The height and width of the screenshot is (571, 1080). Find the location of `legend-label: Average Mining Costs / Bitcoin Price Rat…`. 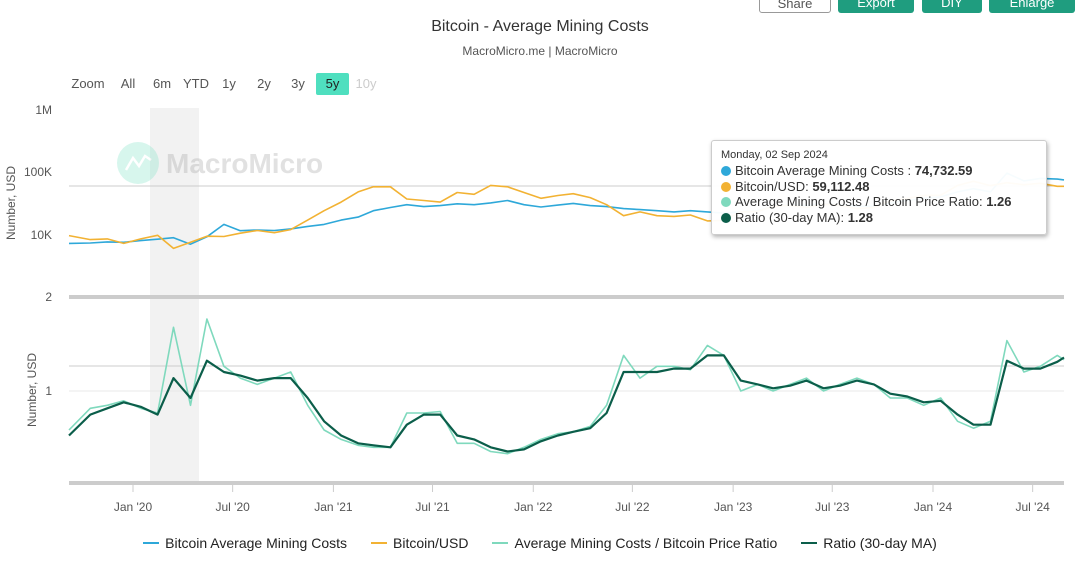

legend-label: Average Mining Costs / Bitcoin Price Rat… is located at coordinates (646, 543).